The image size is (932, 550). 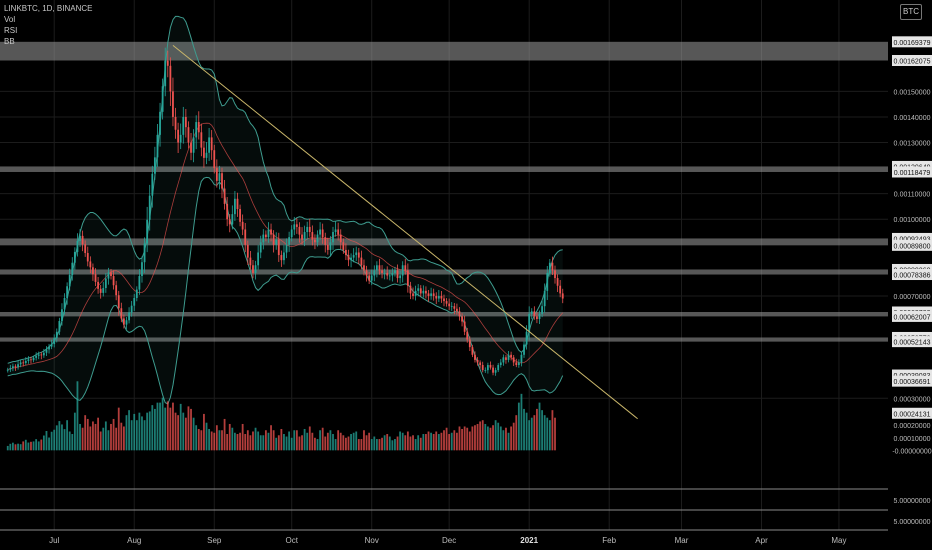 What do you see at coordinates (10, 19) in the screenshot?
I see `indicator-vol: Vol` at bounding box center [10, 19].